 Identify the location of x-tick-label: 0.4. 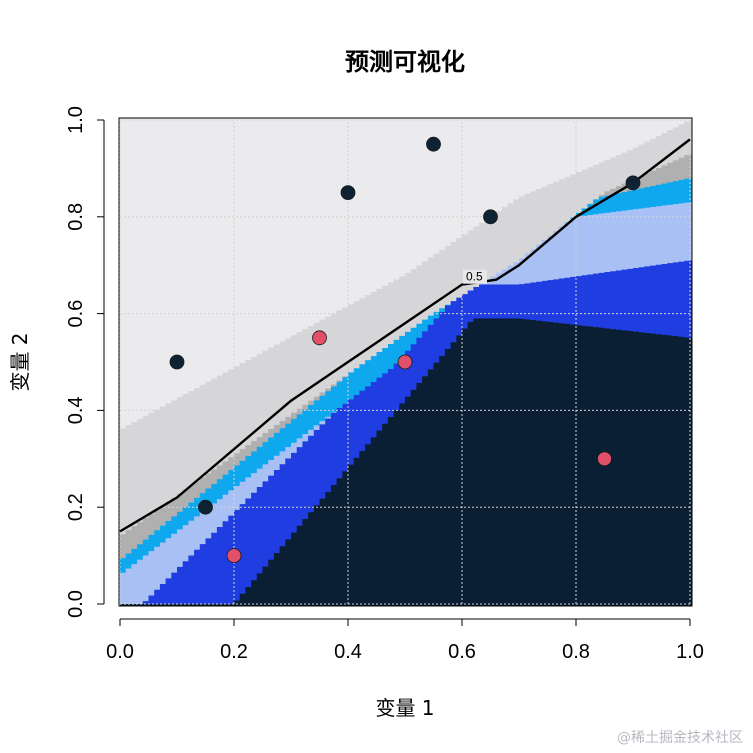
(348, 652).